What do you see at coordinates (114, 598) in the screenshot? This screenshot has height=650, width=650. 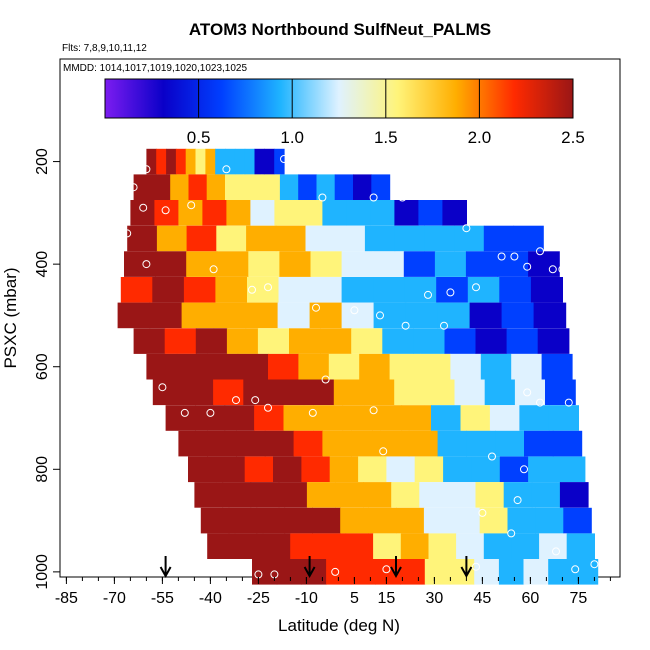 I see `x-tick-label: -70` at bounding box center [114, 598].